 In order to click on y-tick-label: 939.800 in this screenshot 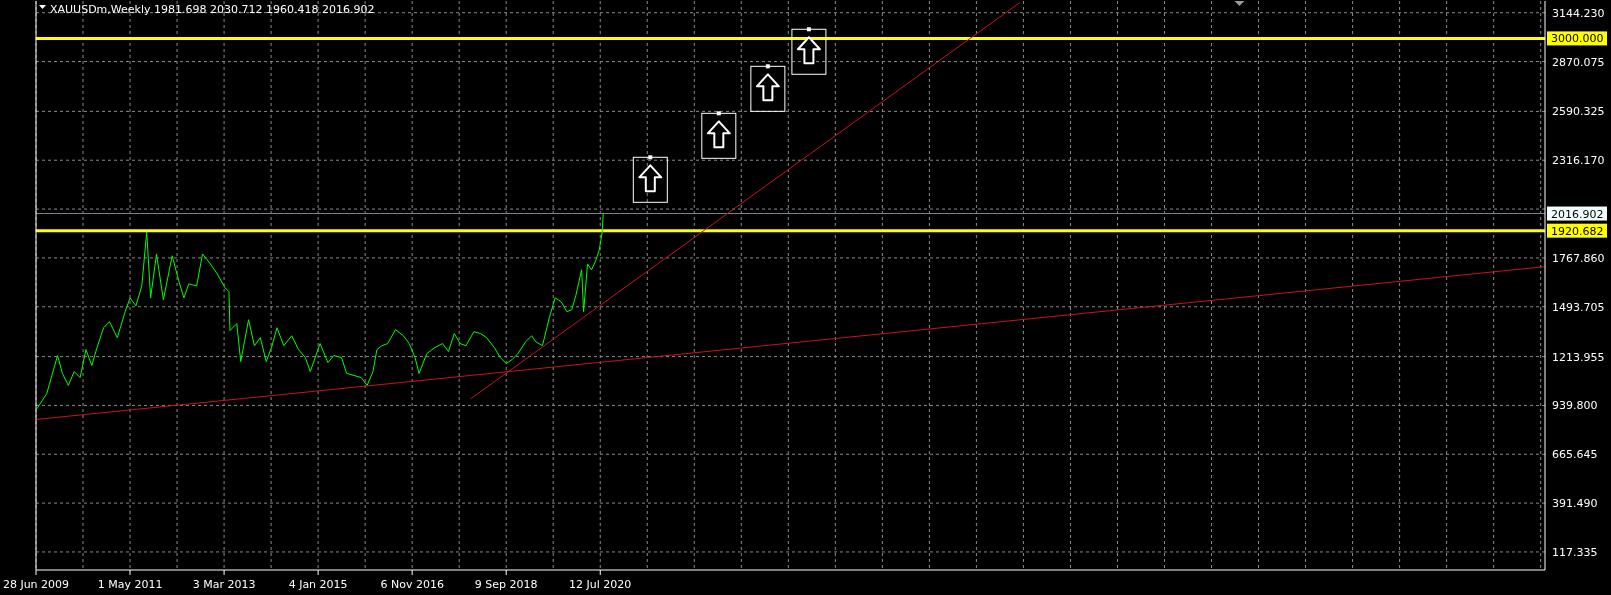, I will do `click(1575, 406)`.